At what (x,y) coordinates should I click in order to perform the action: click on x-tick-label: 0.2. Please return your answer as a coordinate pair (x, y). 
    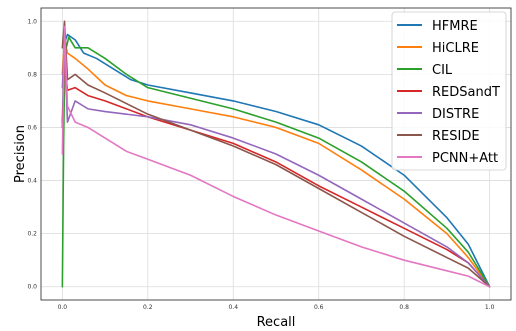
    Looking at the image, I should click on (148, 307).